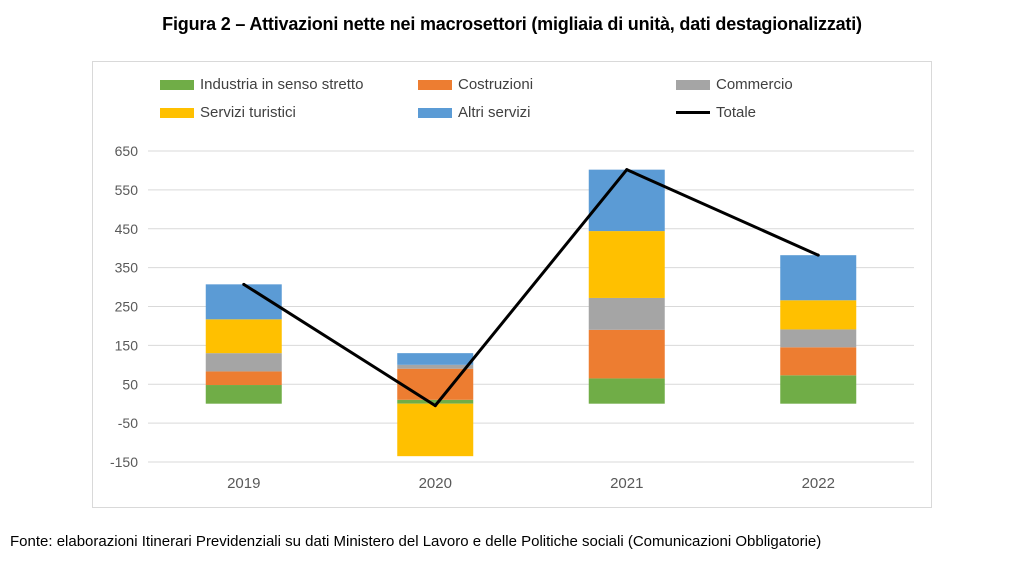  What do you see at coordinates (127, 190) in the screenshot?
I see `y-tick-label: 550` at bounding box center [127, 190].